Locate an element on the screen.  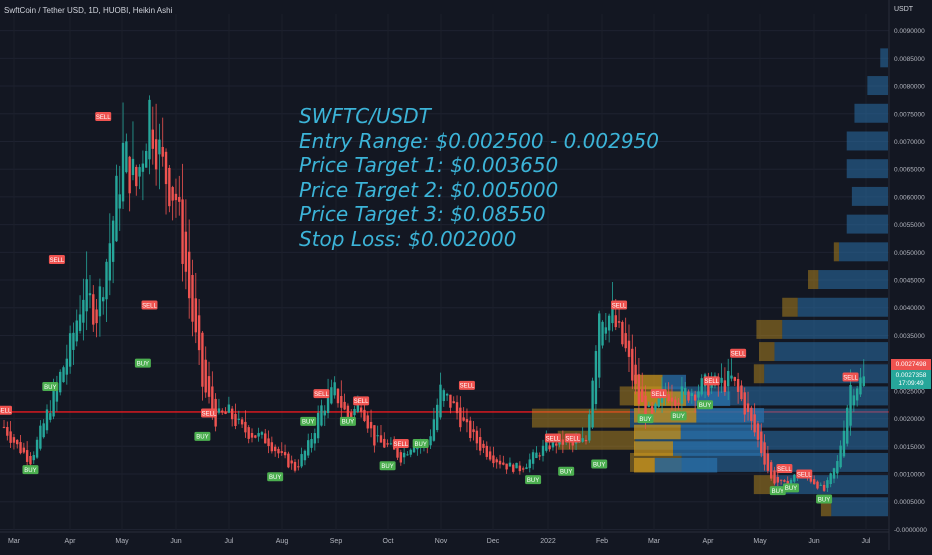
y-tick-label: 0.0005000 is located at coordinates (909, 502).